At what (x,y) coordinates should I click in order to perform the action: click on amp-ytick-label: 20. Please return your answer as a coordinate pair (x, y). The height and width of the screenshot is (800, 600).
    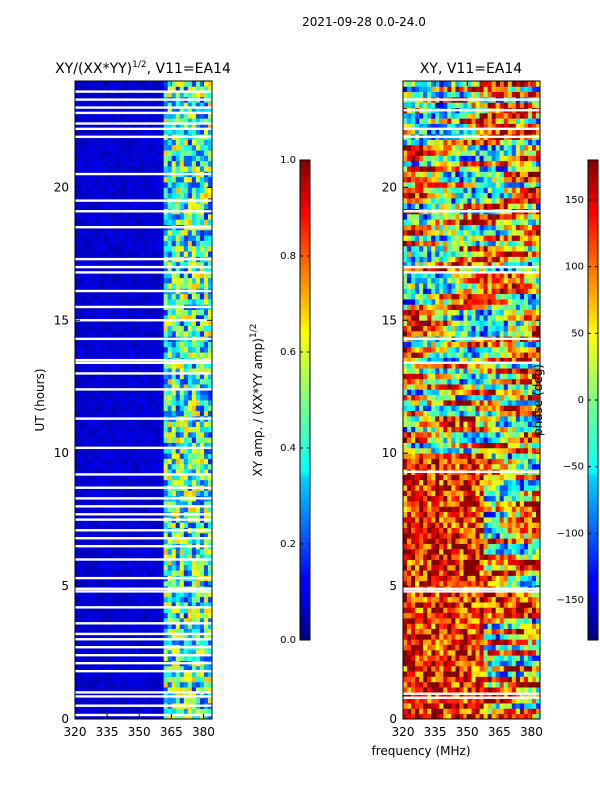
    Looking at the image, I should click on (61, 187).